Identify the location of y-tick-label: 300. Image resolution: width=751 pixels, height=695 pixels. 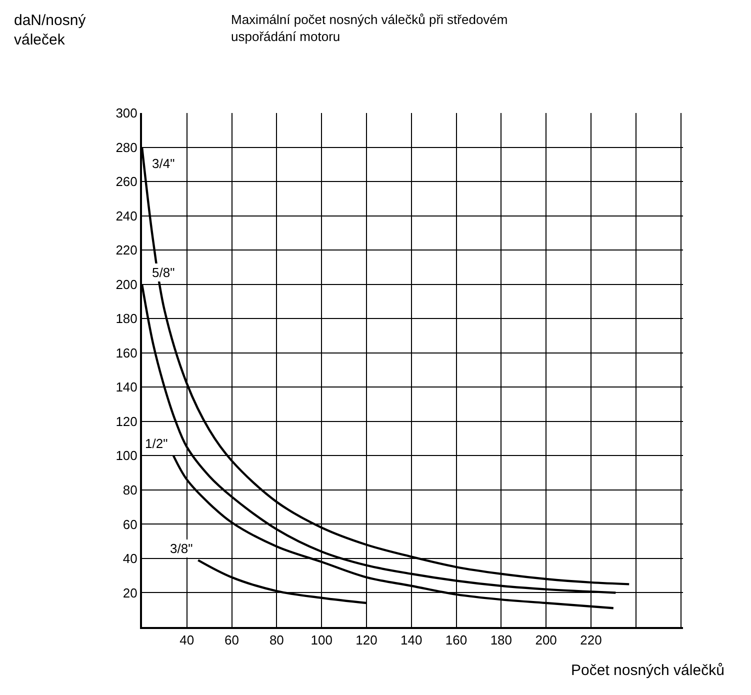
(127, 113).